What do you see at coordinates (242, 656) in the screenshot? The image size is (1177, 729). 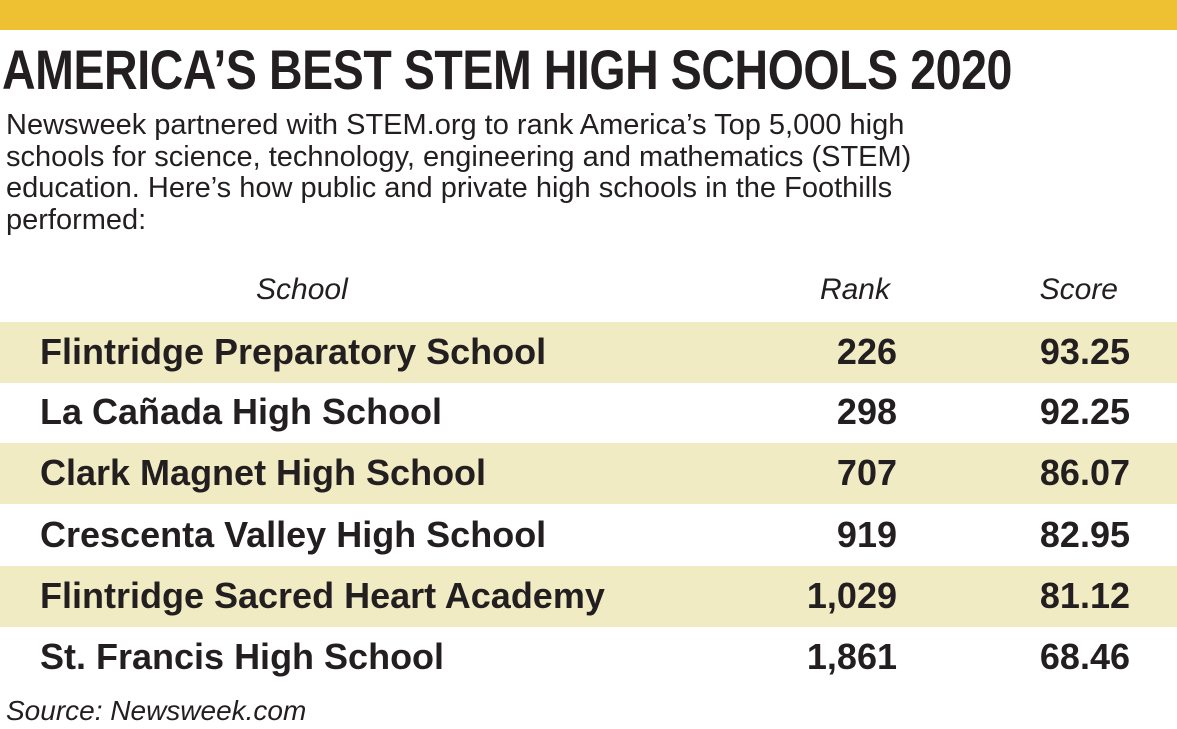 I see `school-name: St. Francis High School` at bounding box center [242, 656].